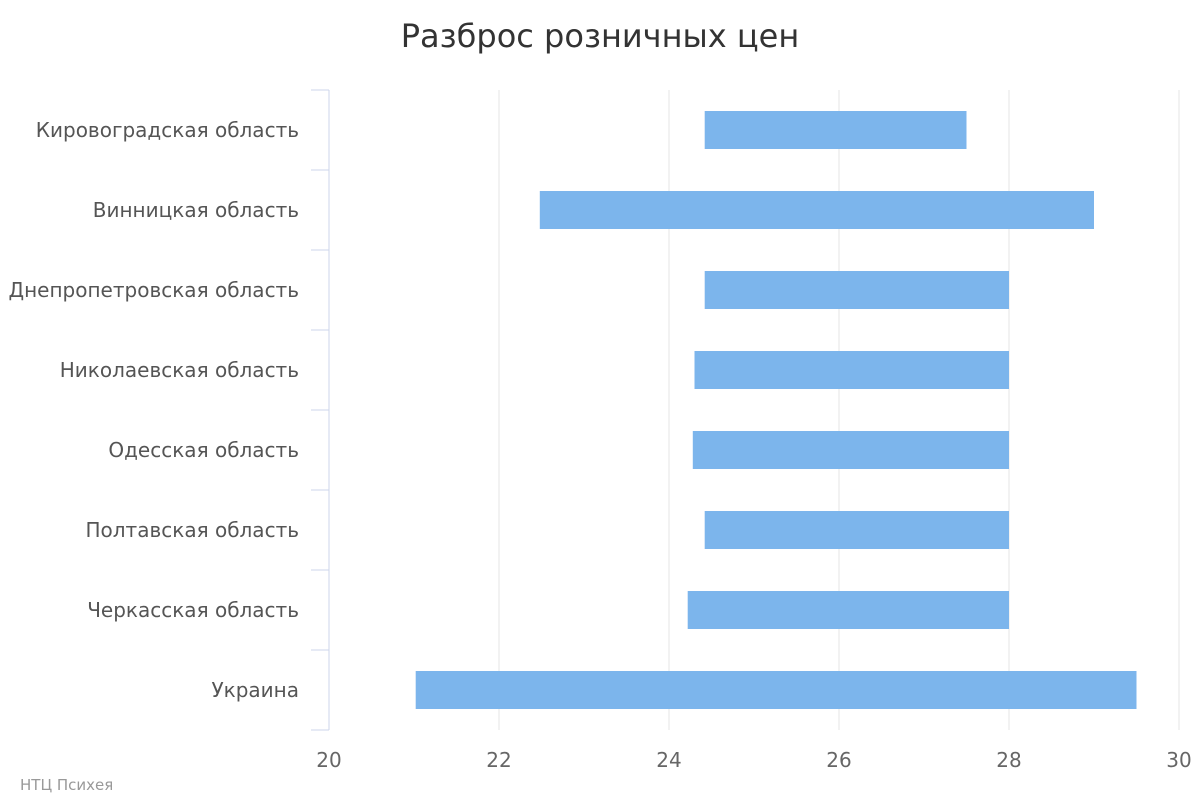 The width and height of the screenshot is (1200, 800). Describe the element at coordinates (753, 760) in the screenshot. I see `value-axis: 20 22 24 26 28 30` at that location.